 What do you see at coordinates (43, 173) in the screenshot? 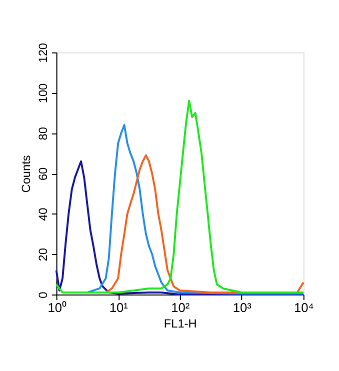
I see `y-tick-label: 60` at bounding box center [43, 173].